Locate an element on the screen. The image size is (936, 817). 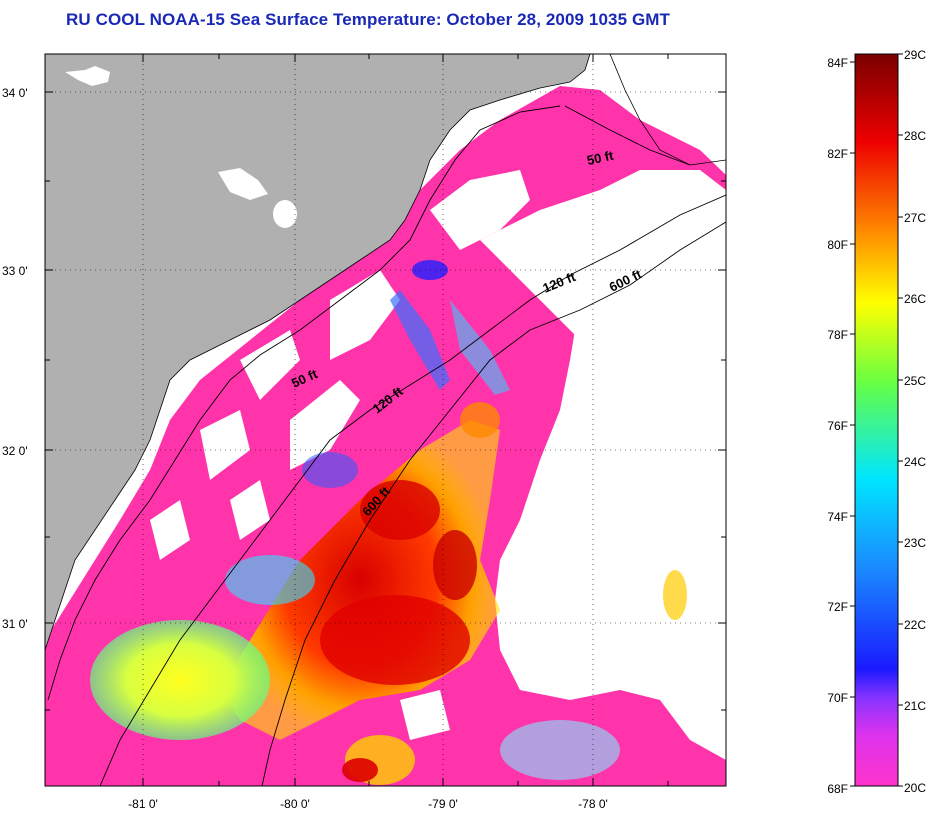
cb-c-24: 24C is located at coordinates (915, 462).